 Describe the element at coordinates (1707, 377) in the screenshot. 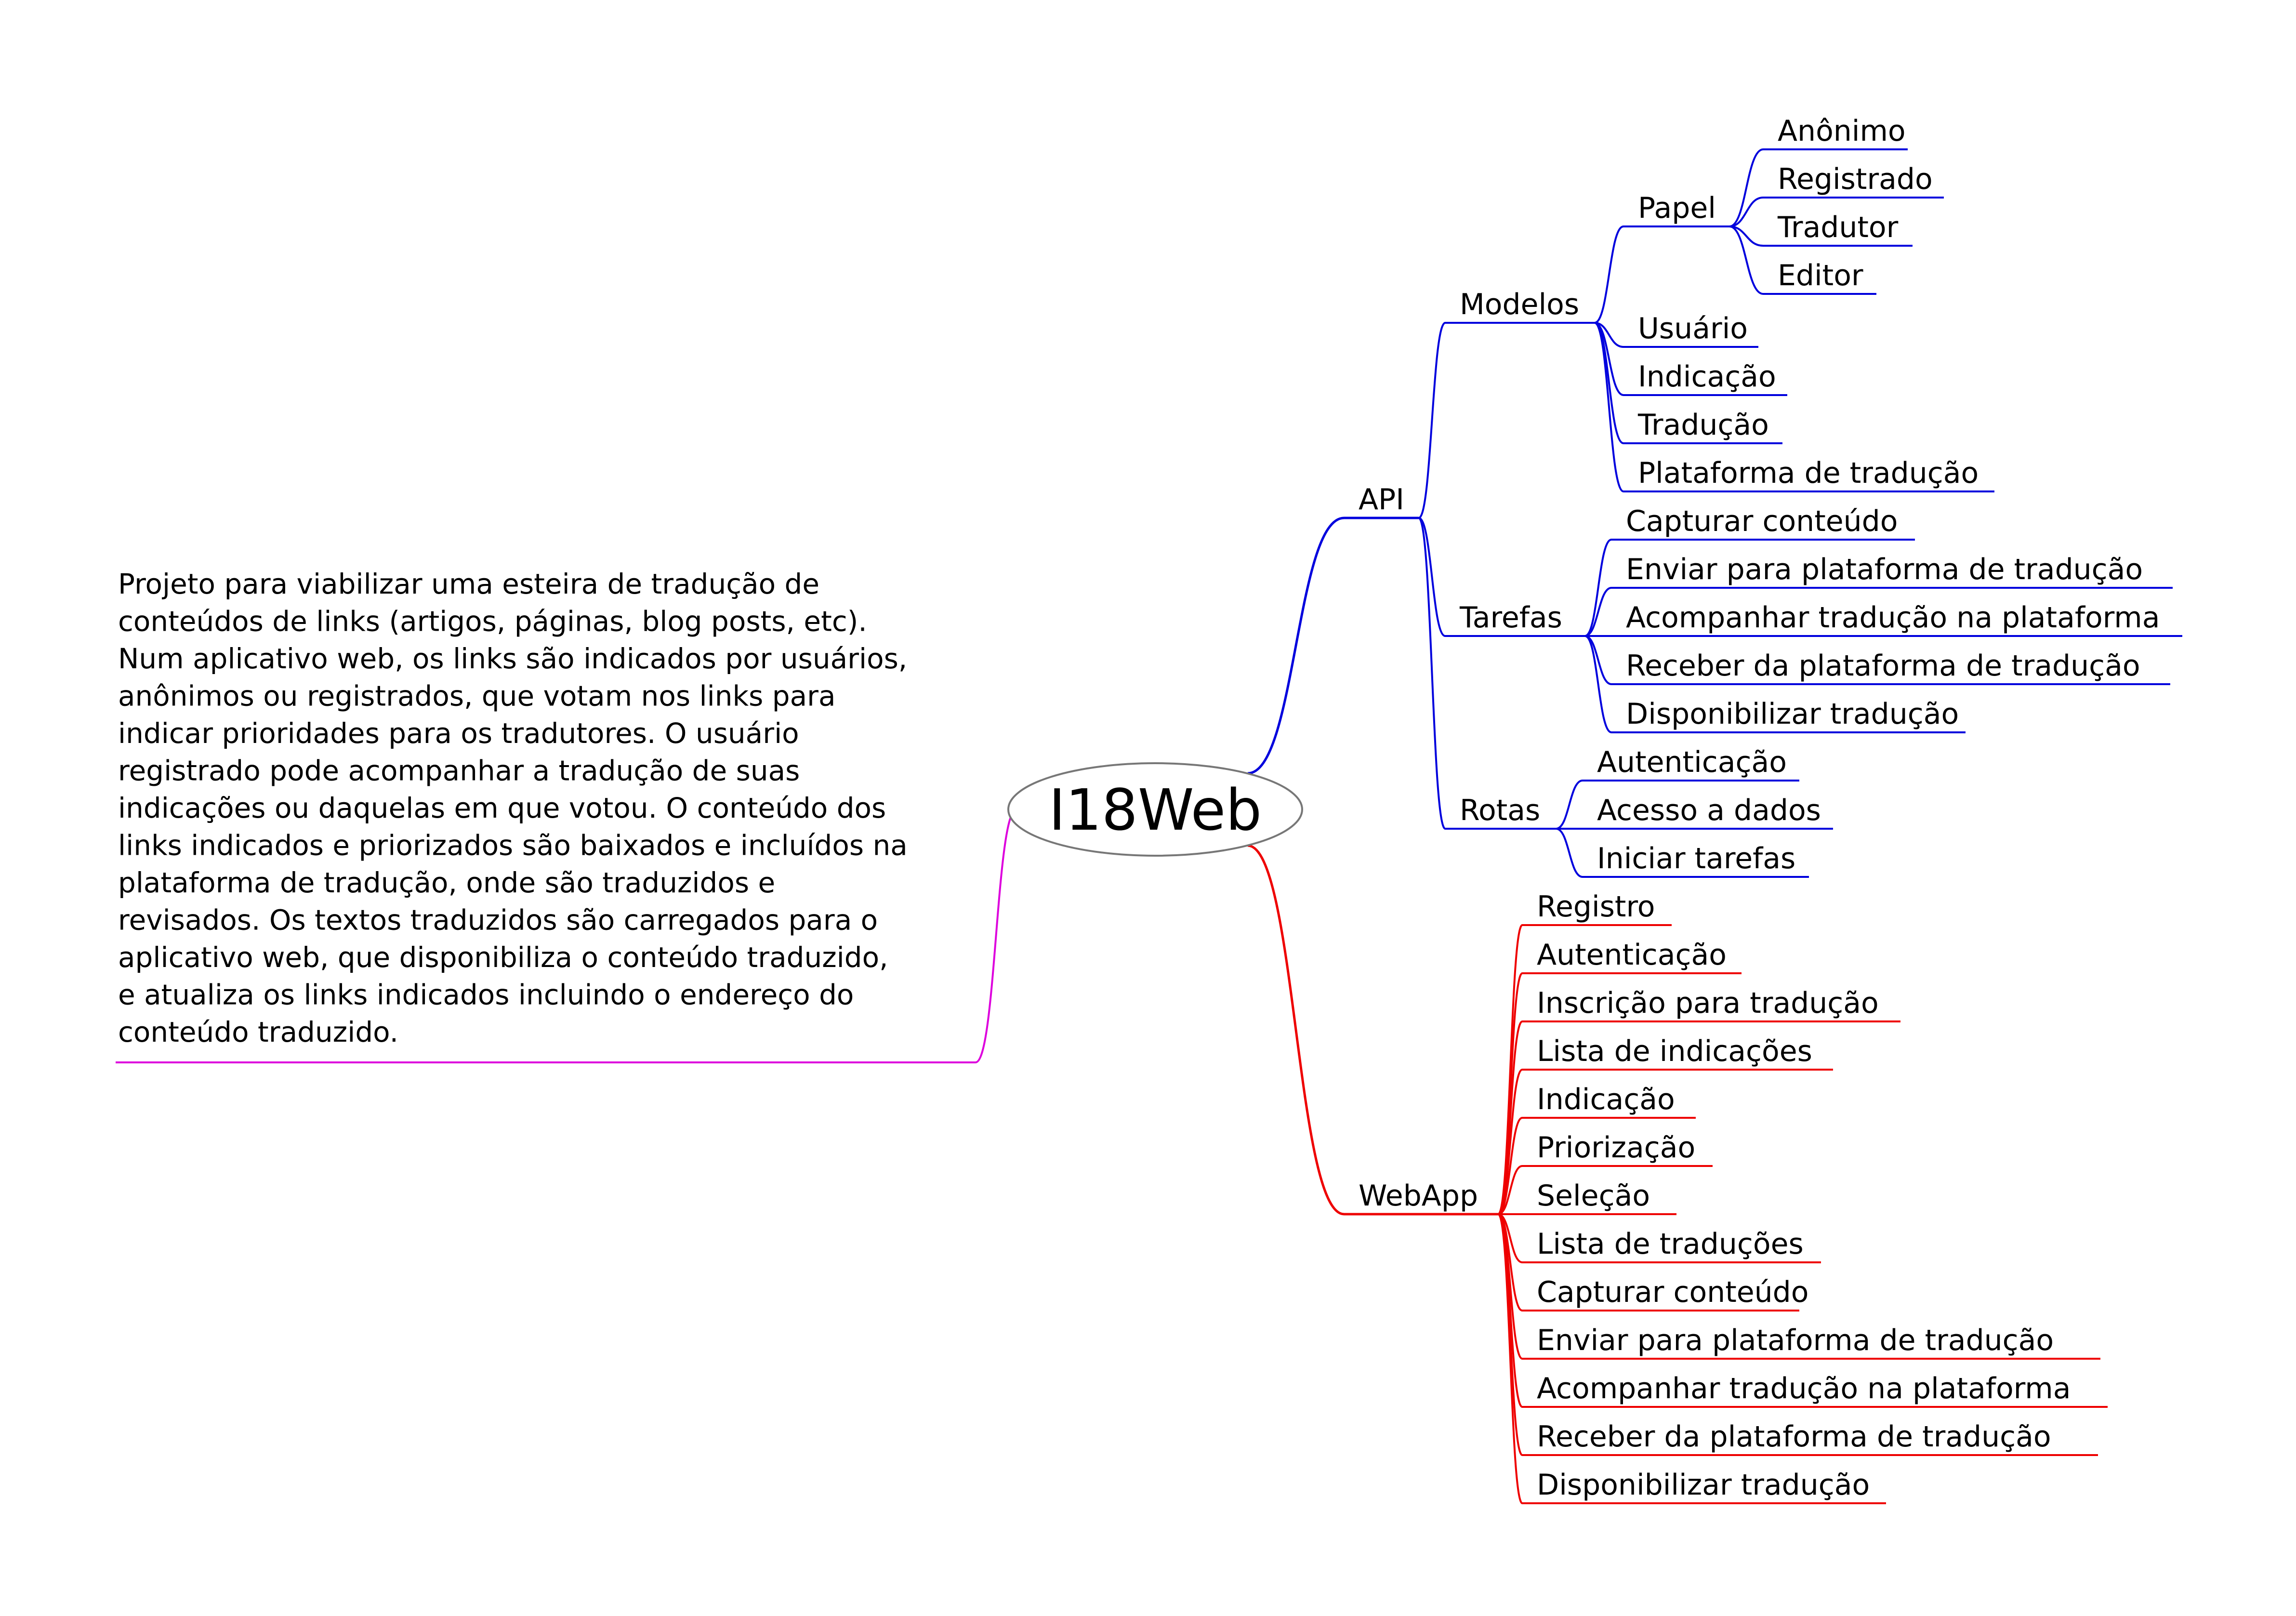

I see `node-modelos-item-1: Indicação` at that location.